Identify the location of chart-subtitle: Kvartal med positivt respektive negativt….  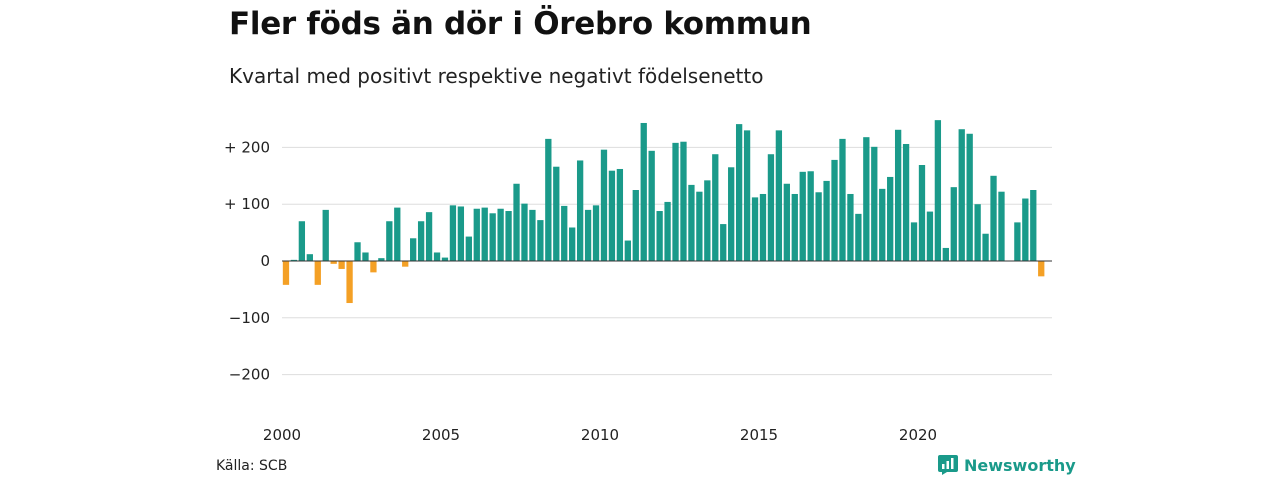
(496, 76).